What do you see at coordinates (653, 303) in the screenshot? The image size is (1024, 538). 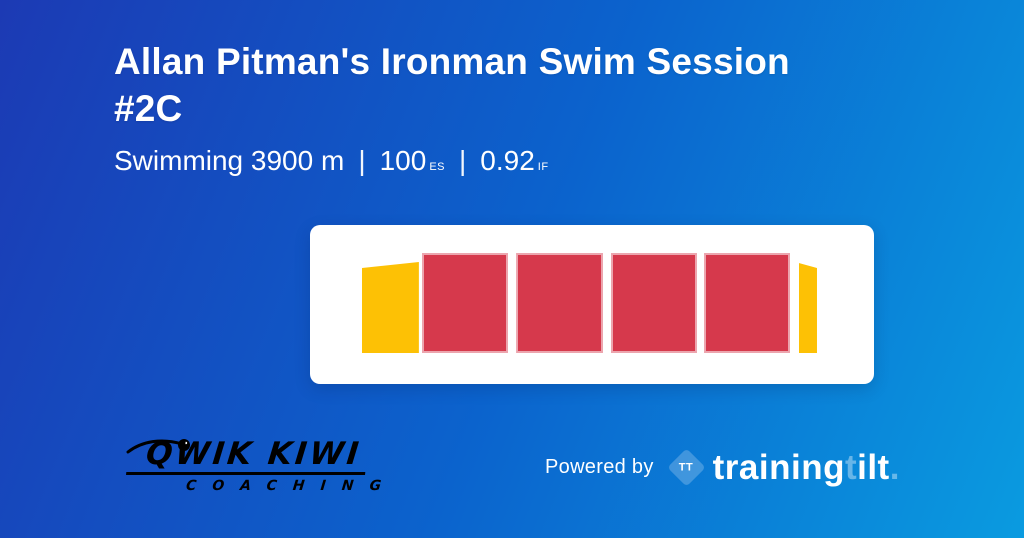 I see `segment-4-main` at bounding box center [653, 303].